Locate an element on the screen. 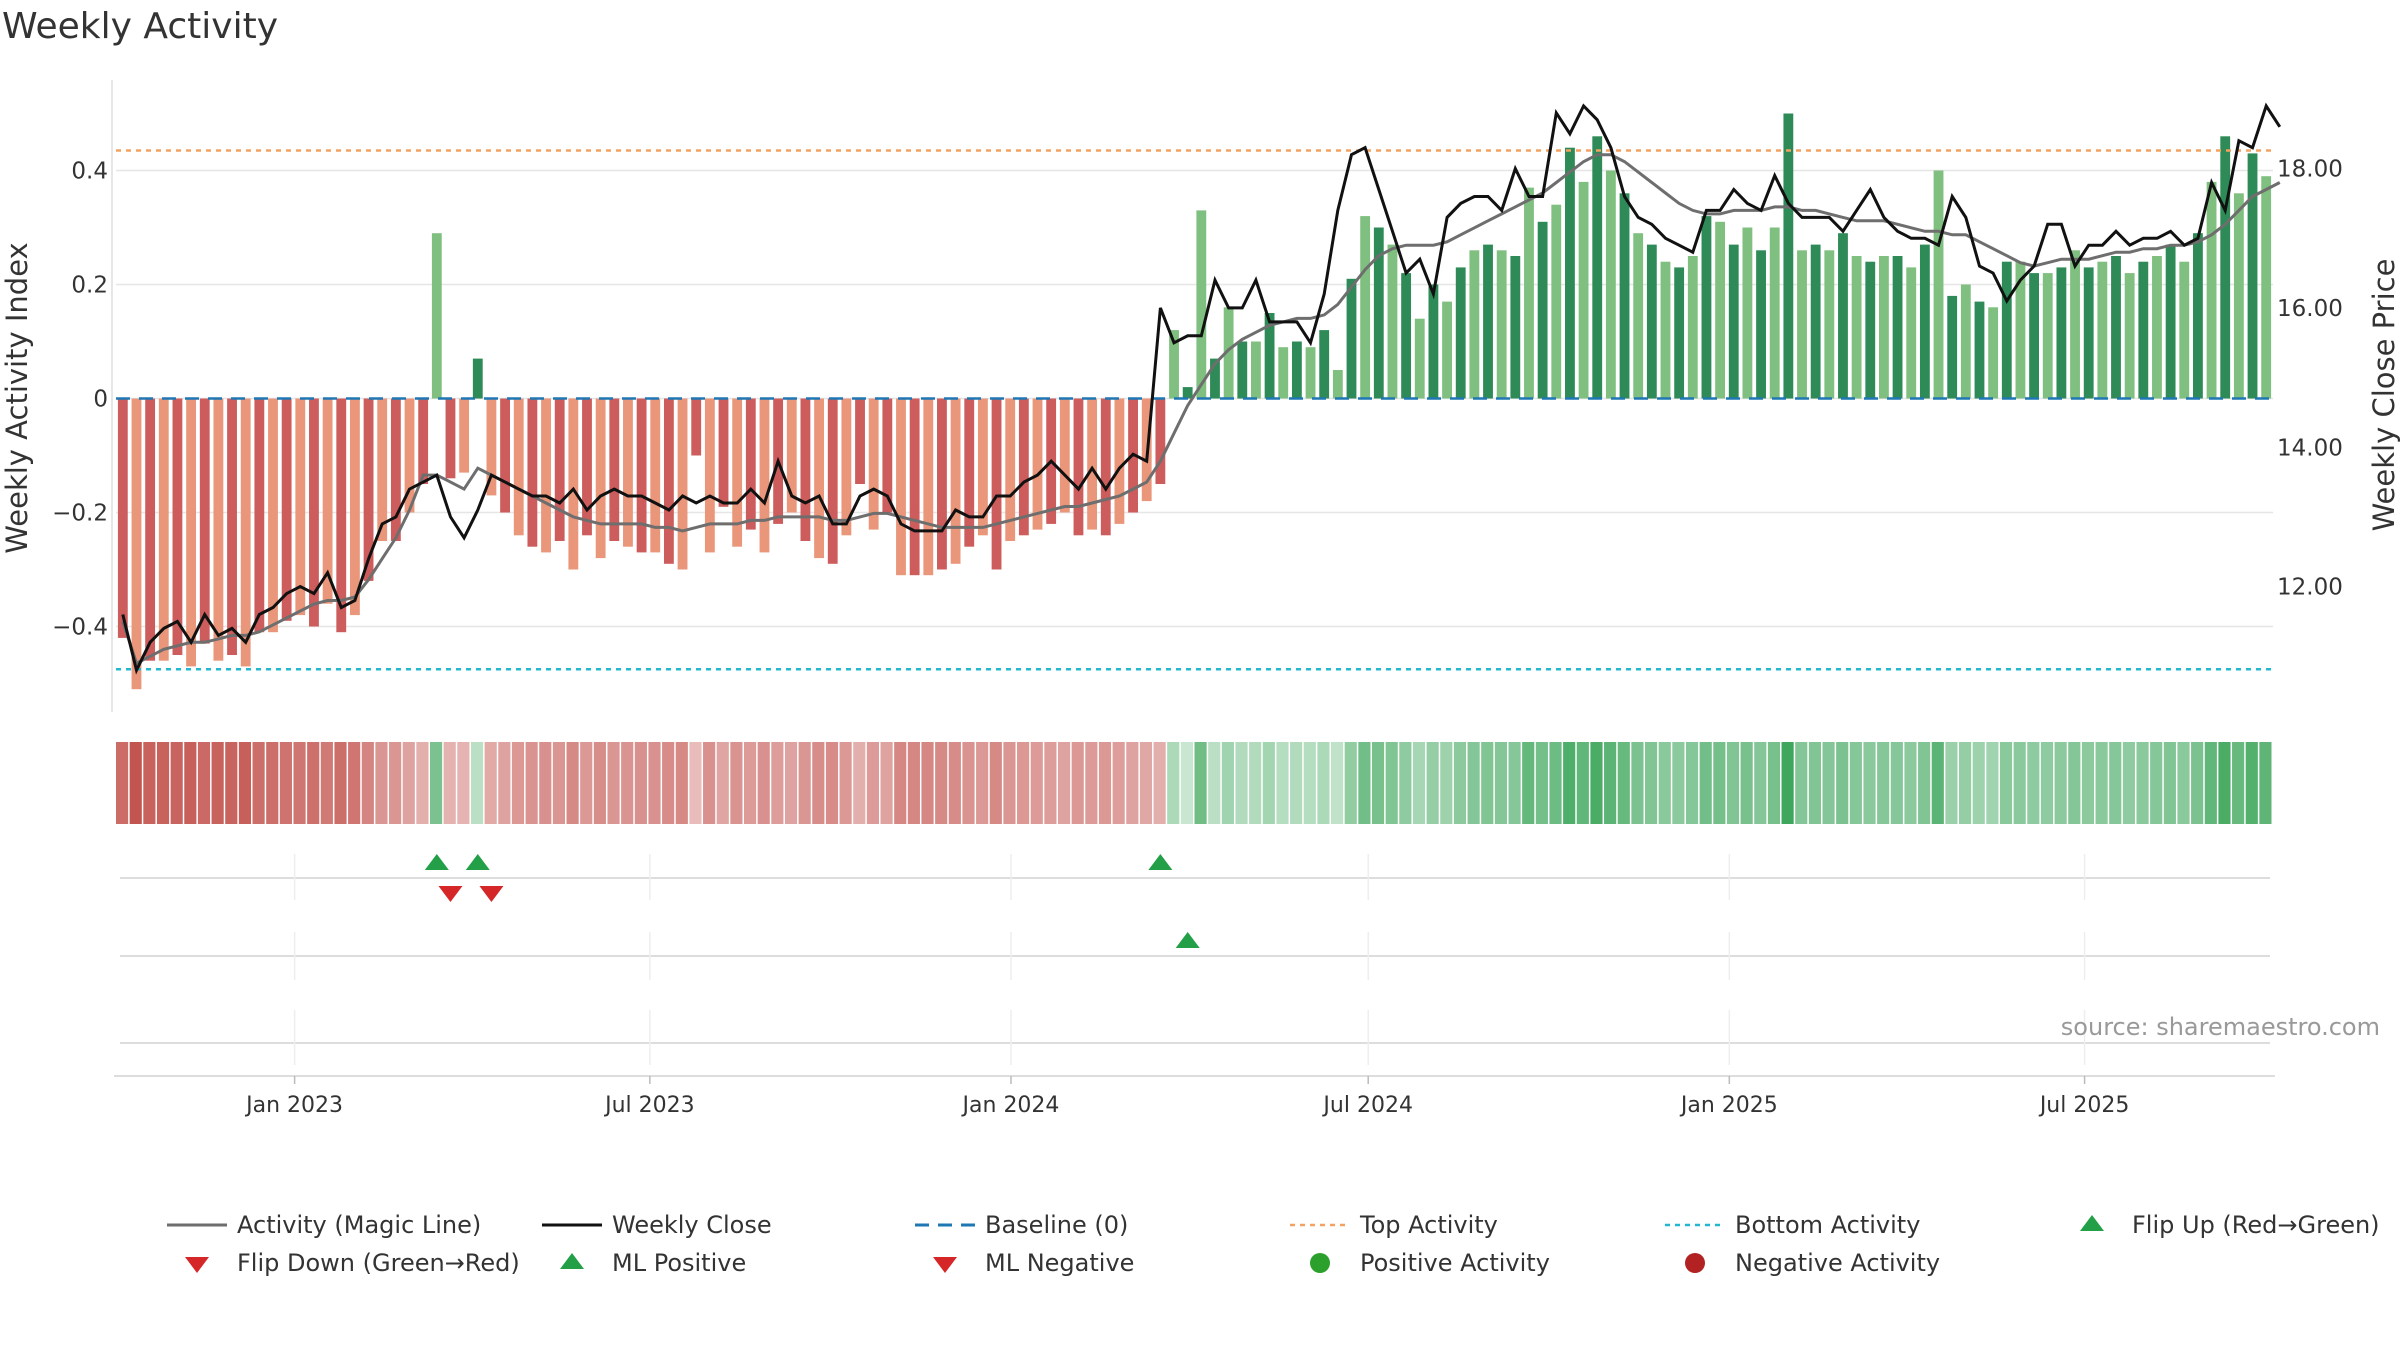 This screenshot has height=1350, width=2400. legend-item: Weekly Close is located at coordinates (657, 1225).